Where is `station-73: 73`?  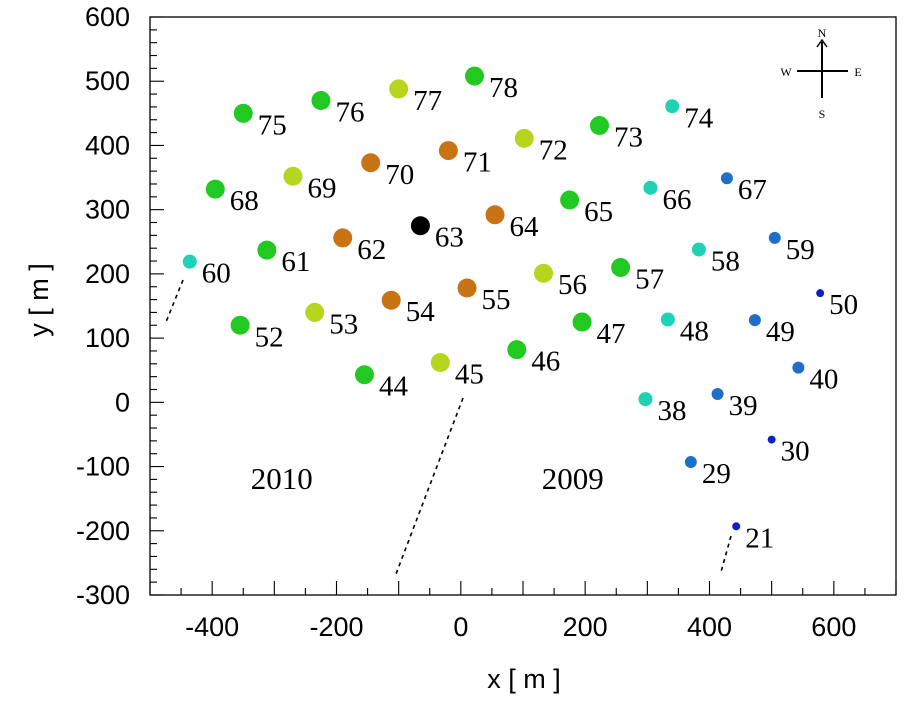 station-73: 73 is located at coordinates (616, 135).